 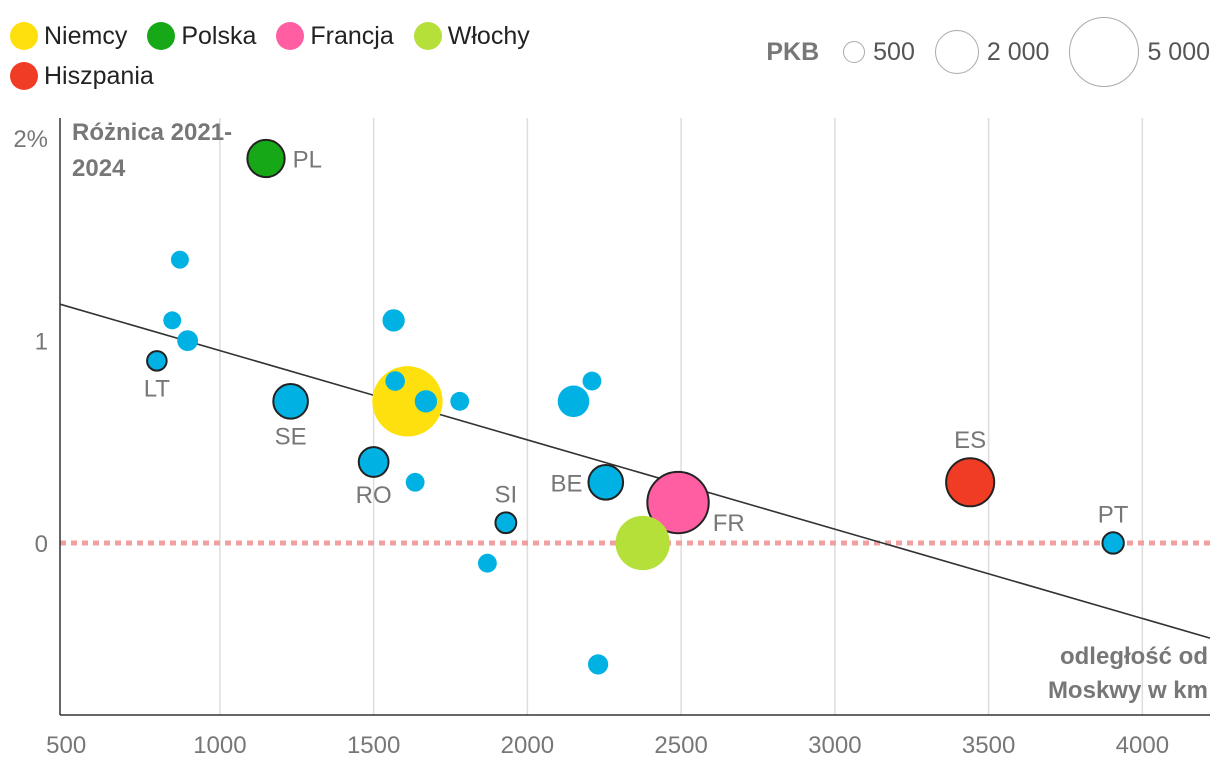 What do you see at coordinates (290, 36) in the screenshot?
I see `legend-swatch-francja` at bounding box center [290, 36].